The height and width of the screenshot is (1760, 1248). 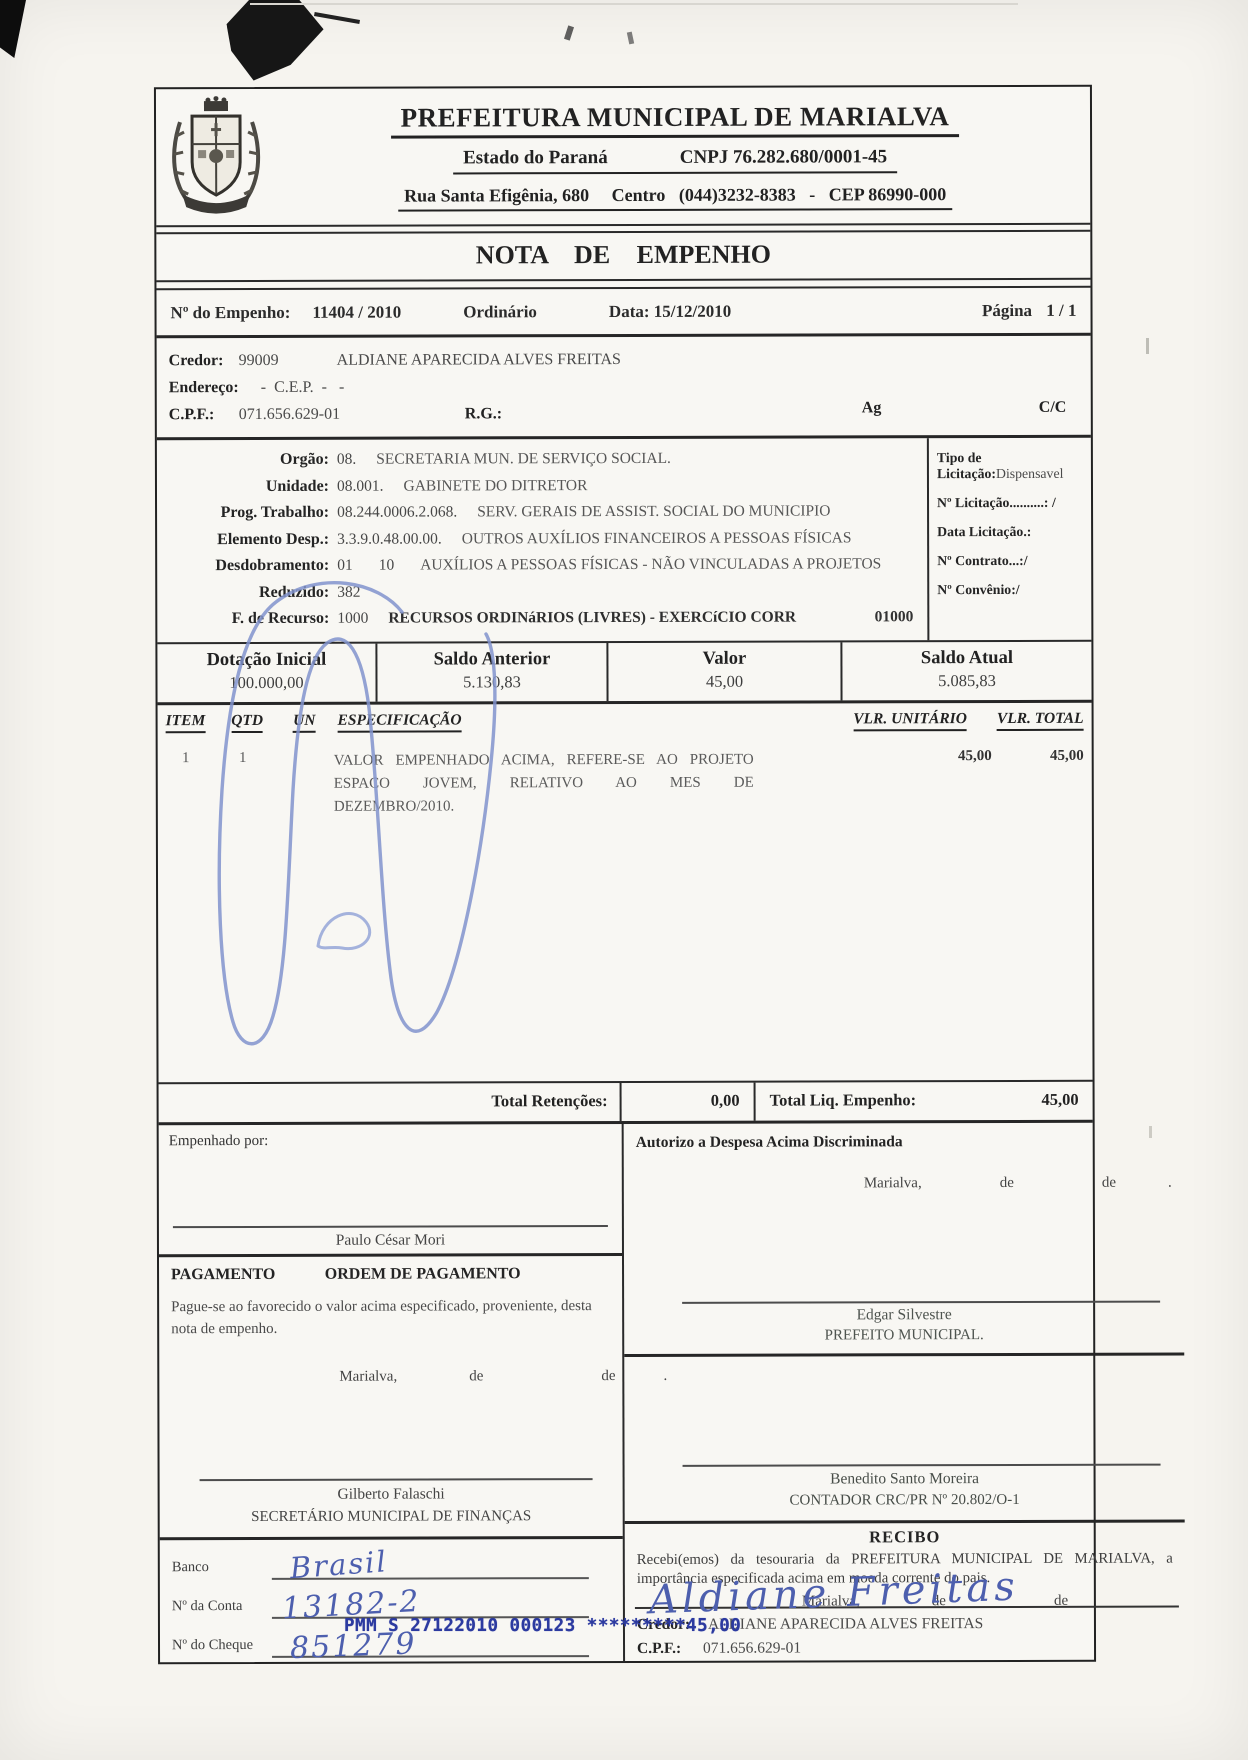 I want to click on recibo-title: RECIBO, so click(x=905, y=1536).